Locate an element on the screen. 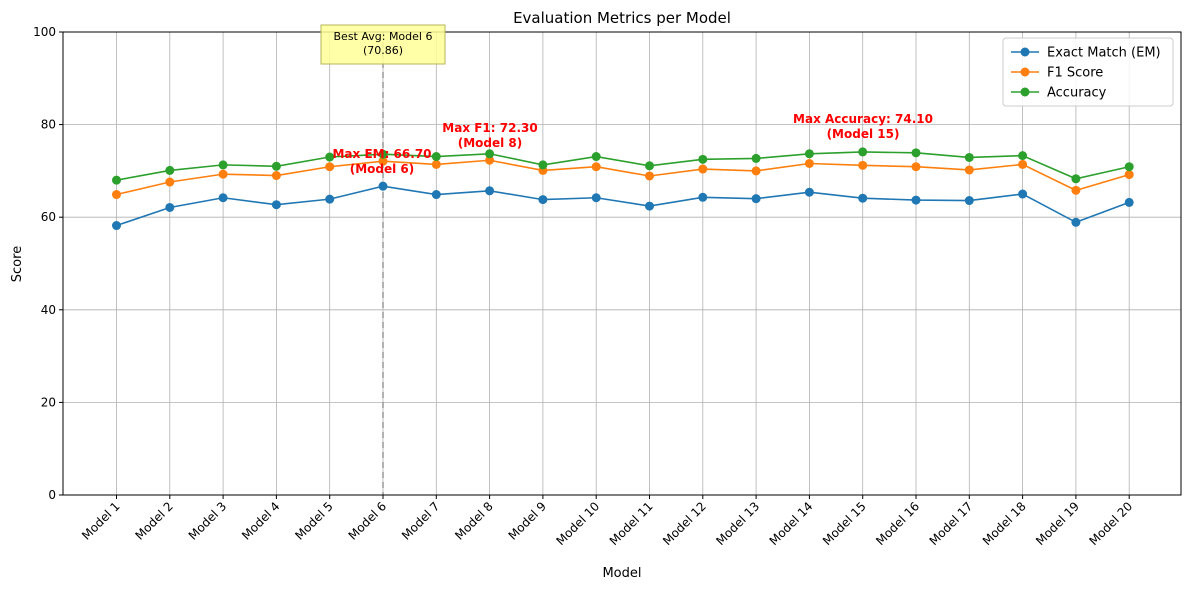 This screenshot has height=590, width=1189. max-annotation-model: (Model 15) is located at coordinates (863, 134).